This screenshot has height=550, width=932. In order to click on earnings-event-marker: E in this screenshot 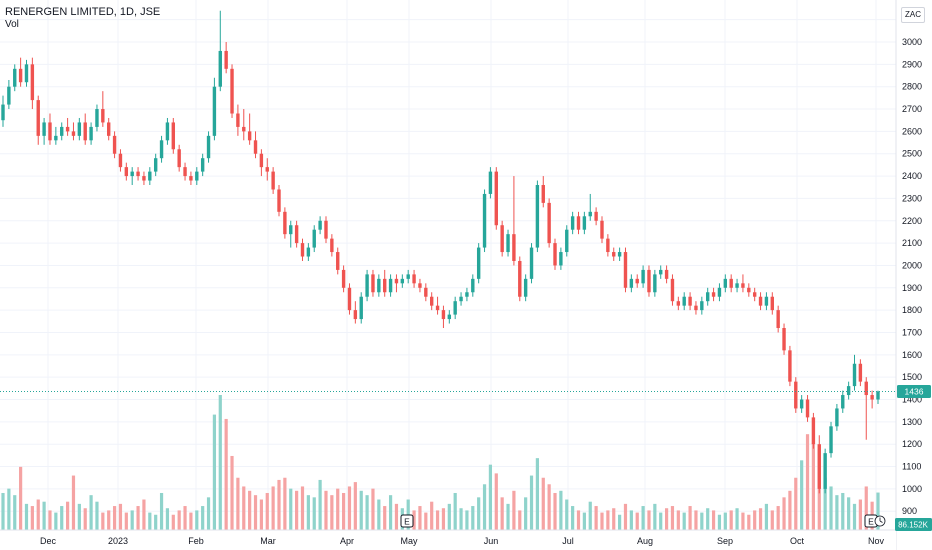, I will do `click(407, 521)`.